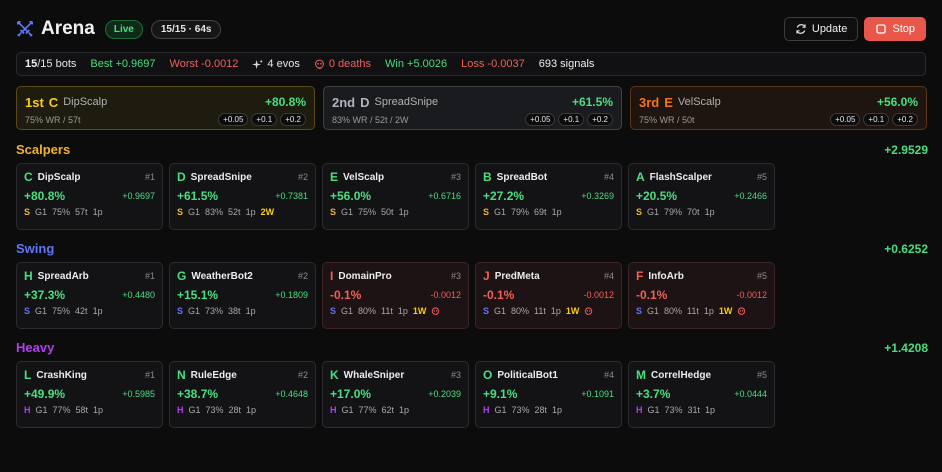 This screenshot has width=942, height=472. Describe the element at coordinates (181, 177) in the screenshot. I see `bot-letter: D` at that location.